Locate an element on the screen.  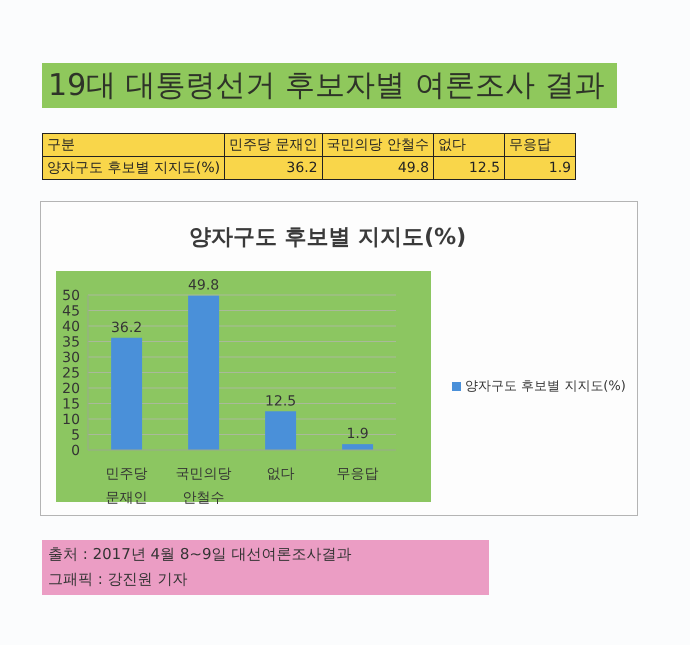
x-tick-label: 무응답 is located at coordinates (357, 474).